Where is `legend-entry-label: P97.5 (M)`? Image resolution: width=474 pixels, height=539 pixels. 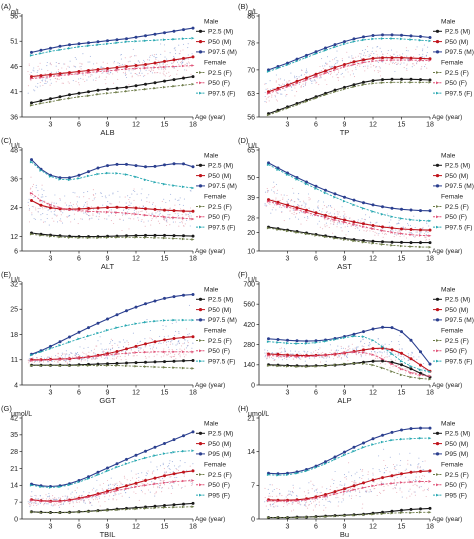
legend-entry-label: P97.5 (M) is located at coordinates (222, 320).